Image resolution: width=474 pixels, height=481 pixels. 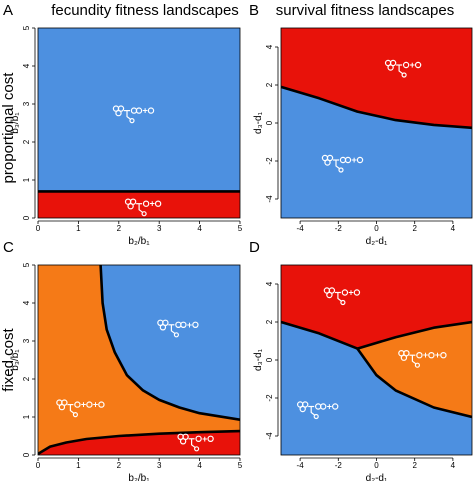 What do you see at coordinates (8, 128) in the screenshot?
I see `row-label-proportional: proportional cost` at bounding box center [8, 128].